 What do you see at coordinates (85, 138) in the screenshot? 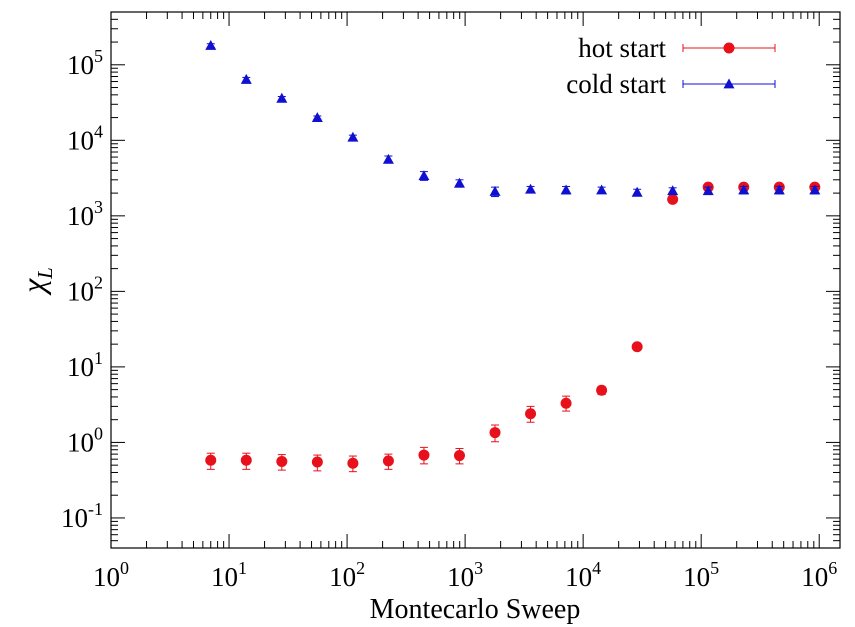
I see `y-tick-label: 10⁴` at bounding box center [85, 138].